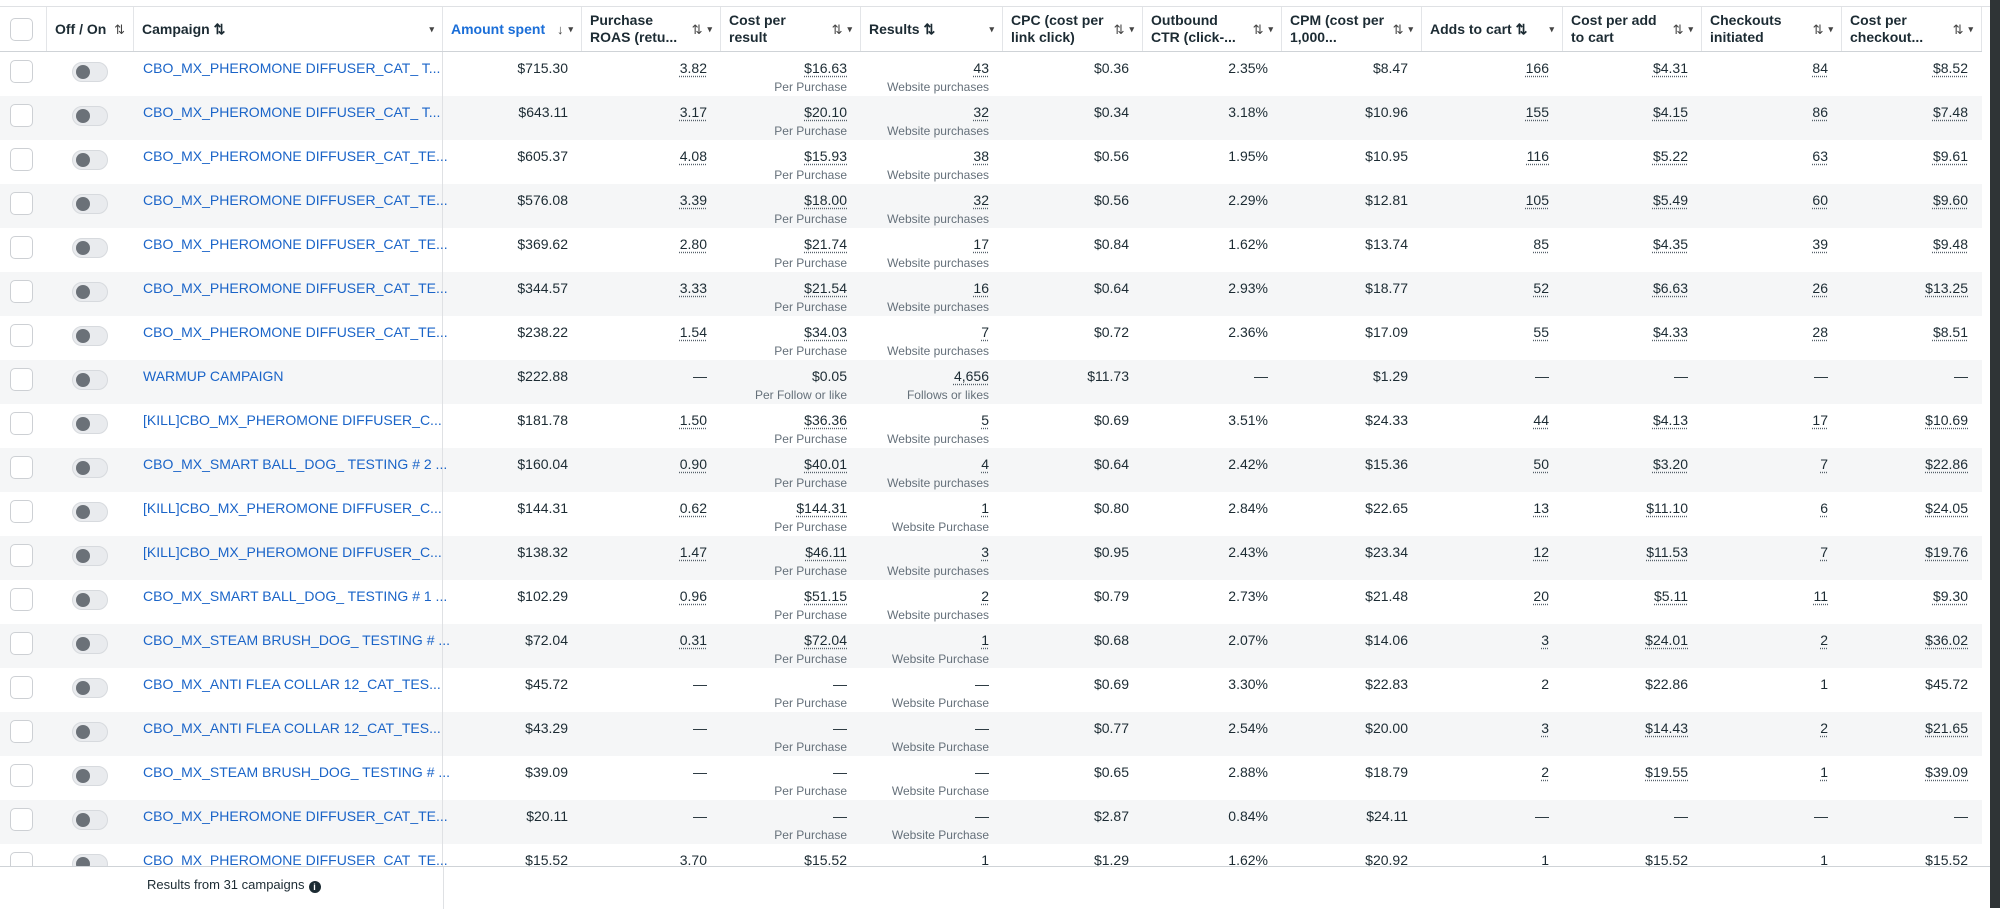  What do you see at coordinates (825, 244) in the screenshot?
I see `cpr-value: $21.74` at bounding box center [825, 244].